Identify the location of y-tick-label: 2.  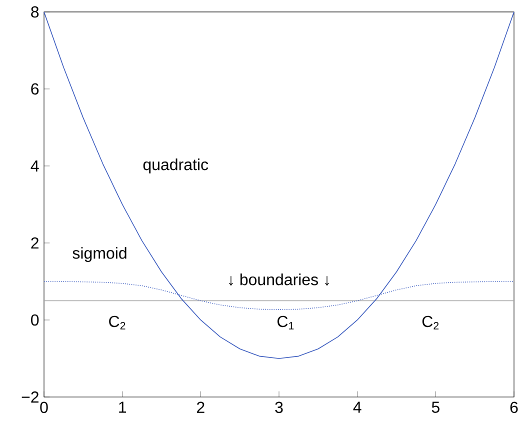
(34, 243).